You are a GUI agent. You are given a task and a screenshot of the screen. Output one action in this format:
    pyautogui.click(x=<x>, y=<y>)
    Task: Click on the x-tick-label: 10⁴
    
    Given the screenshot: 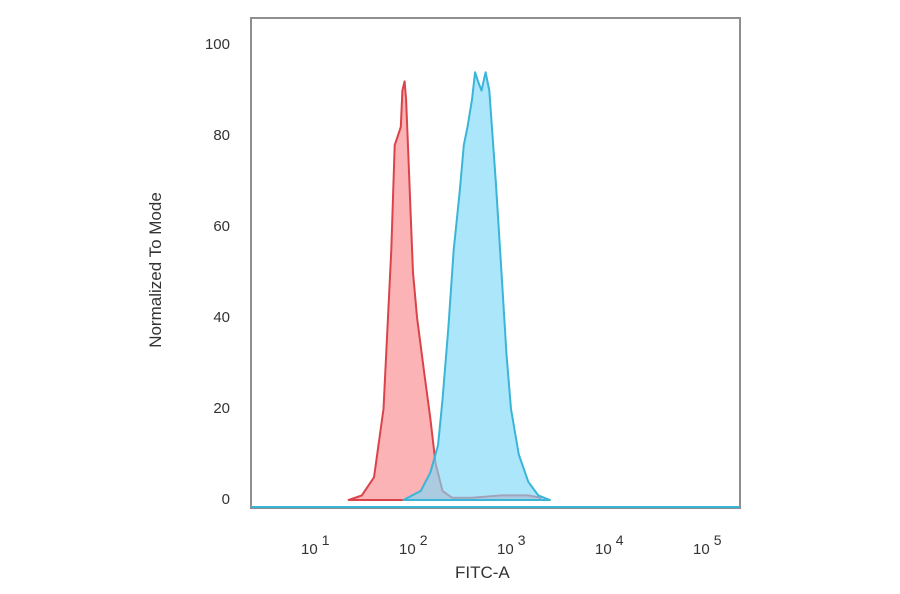 What is the action you would take?
    pyautogui.click(x=609, y=545)
    